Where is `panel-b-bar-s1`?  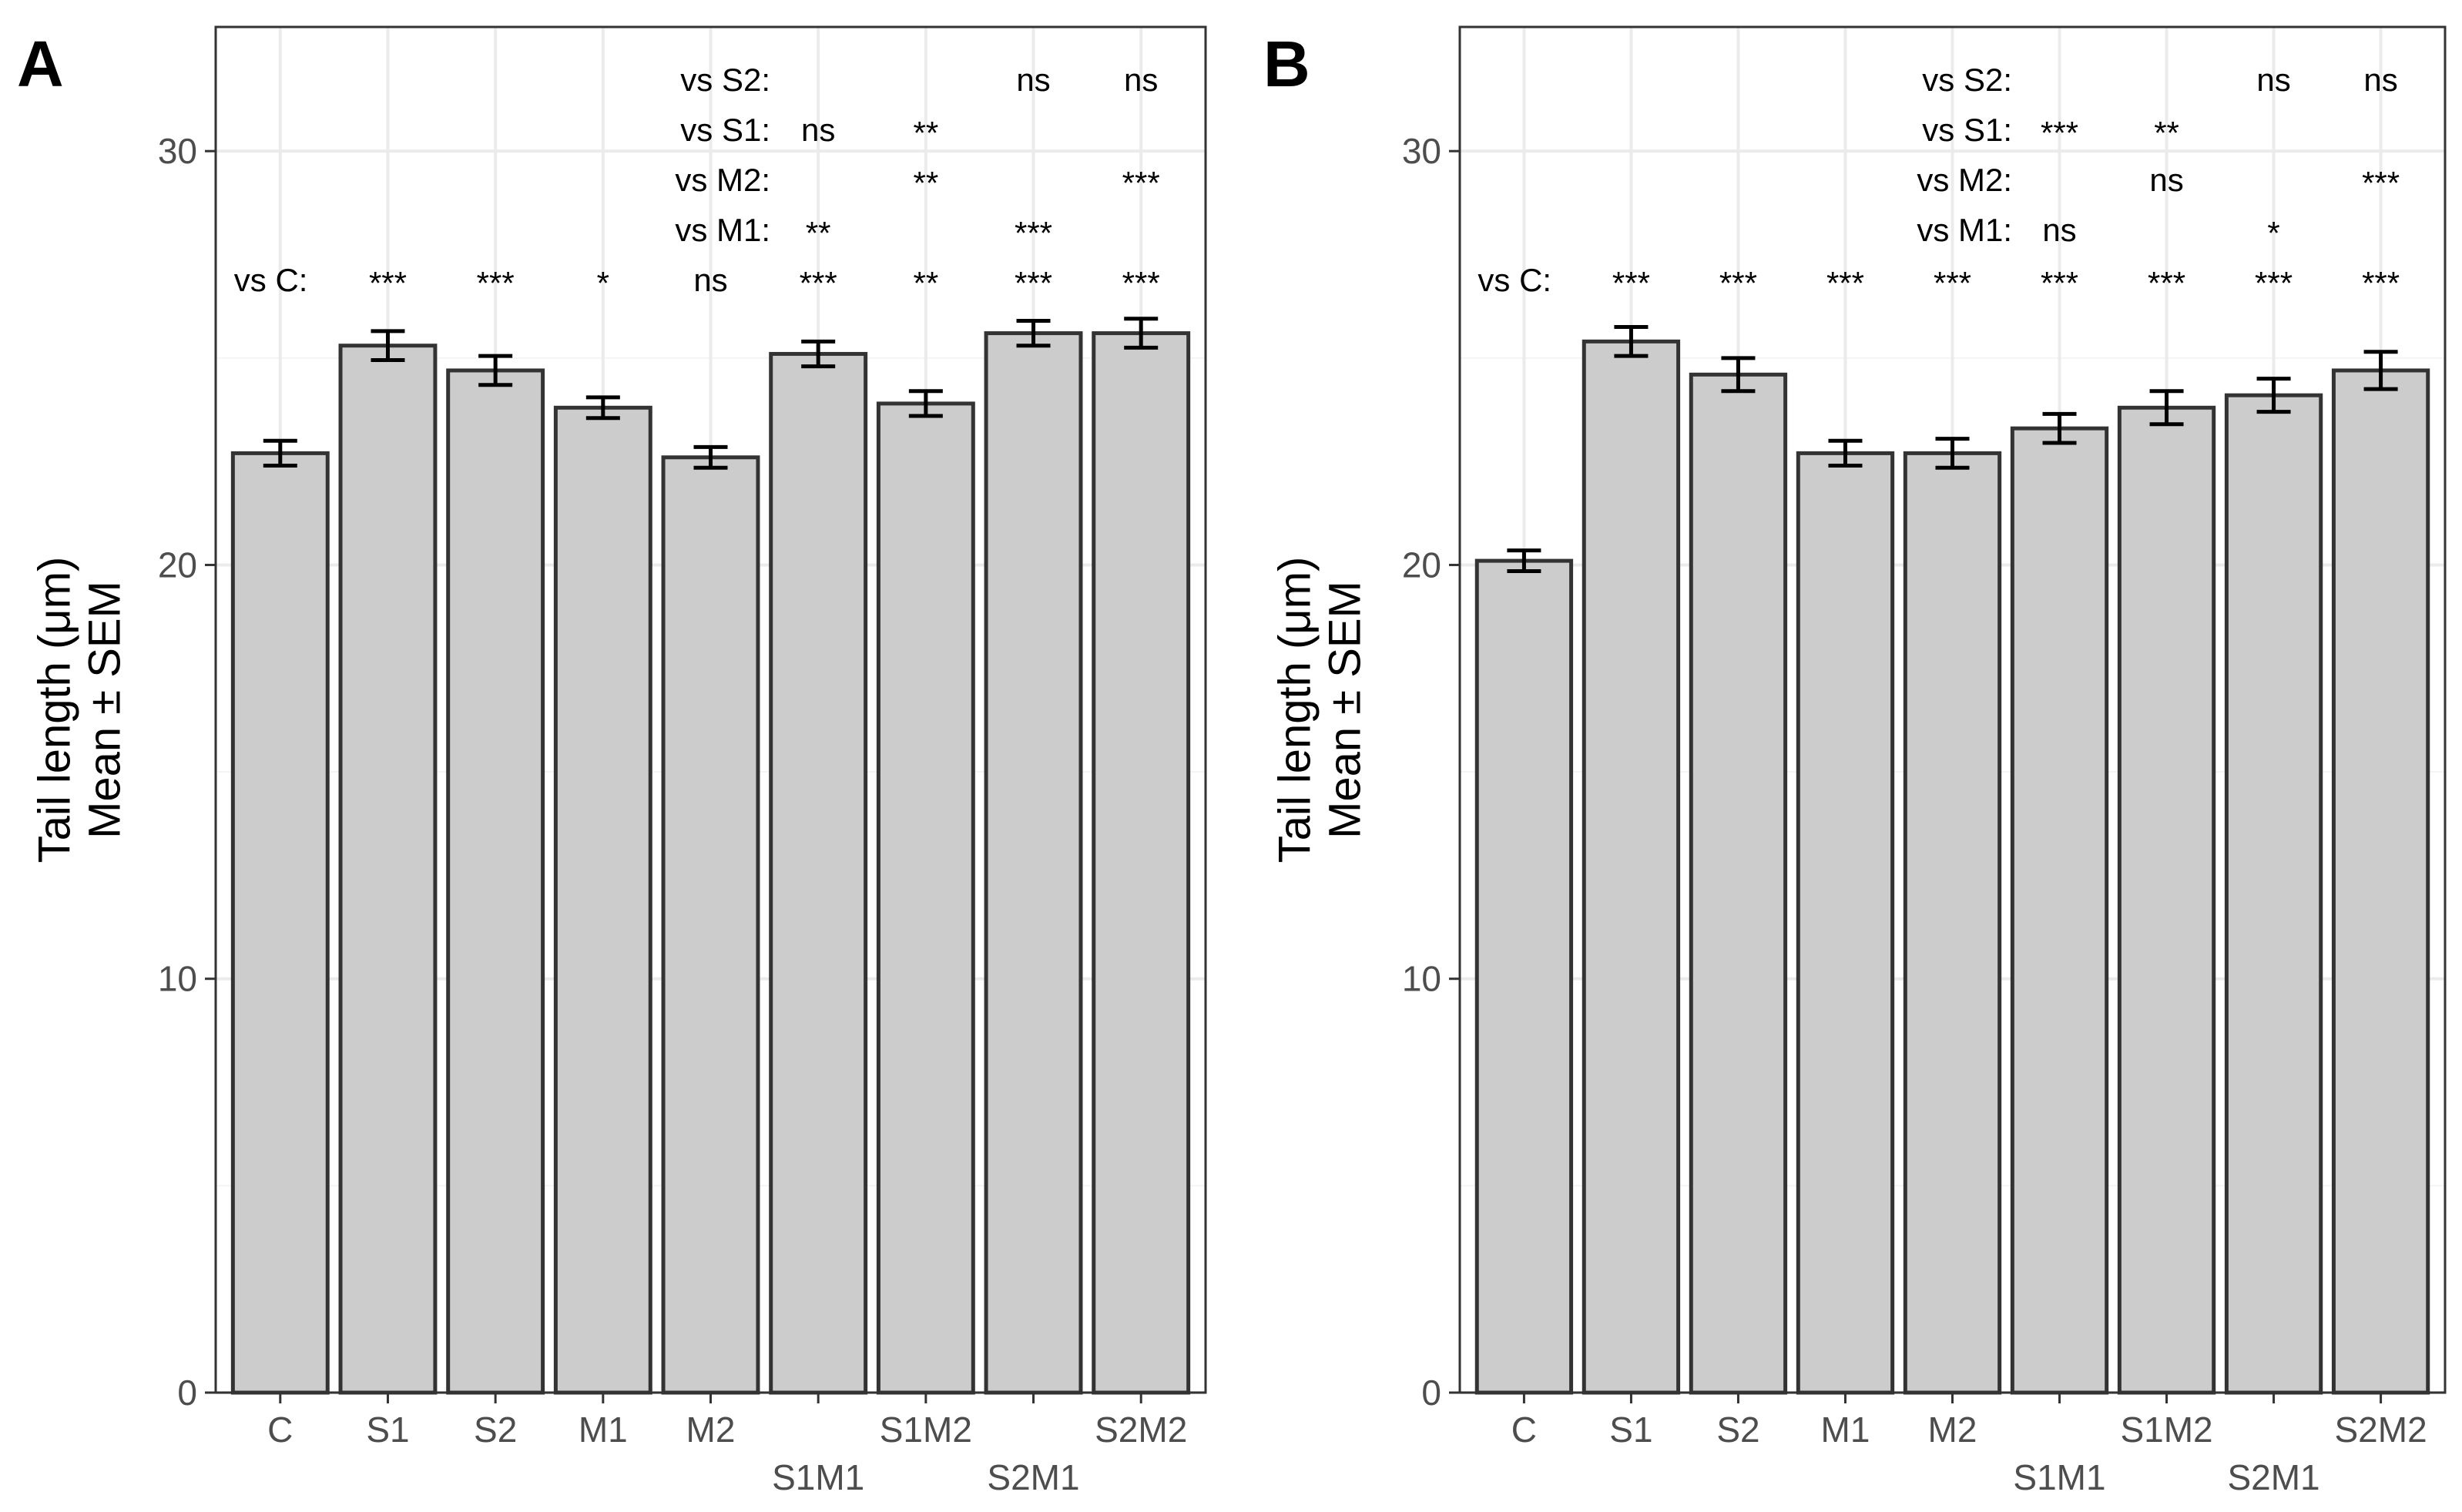
panel-b-bar-s1 is located at coordinates (1632, 867).